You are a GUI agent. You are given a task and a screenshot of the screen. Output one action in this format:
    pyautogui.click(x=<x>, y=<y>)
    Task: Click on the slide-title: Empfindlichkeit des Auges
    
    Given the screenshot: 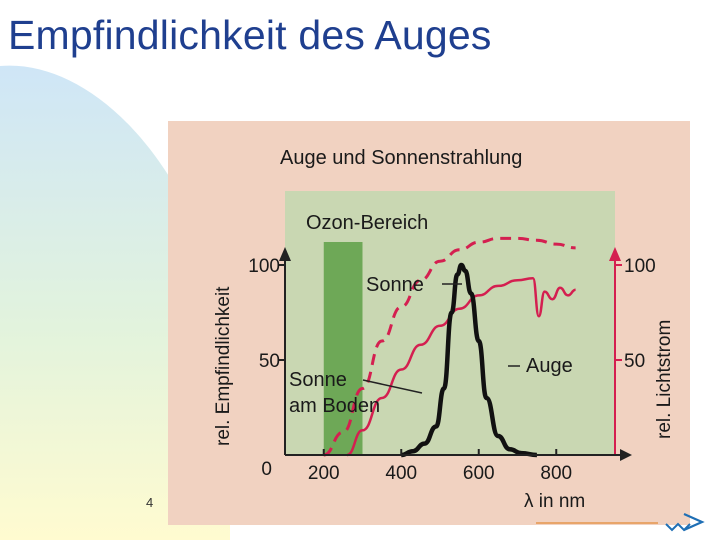 What is the action you would take?
    pyautogui.click(x=250, y=35)
    